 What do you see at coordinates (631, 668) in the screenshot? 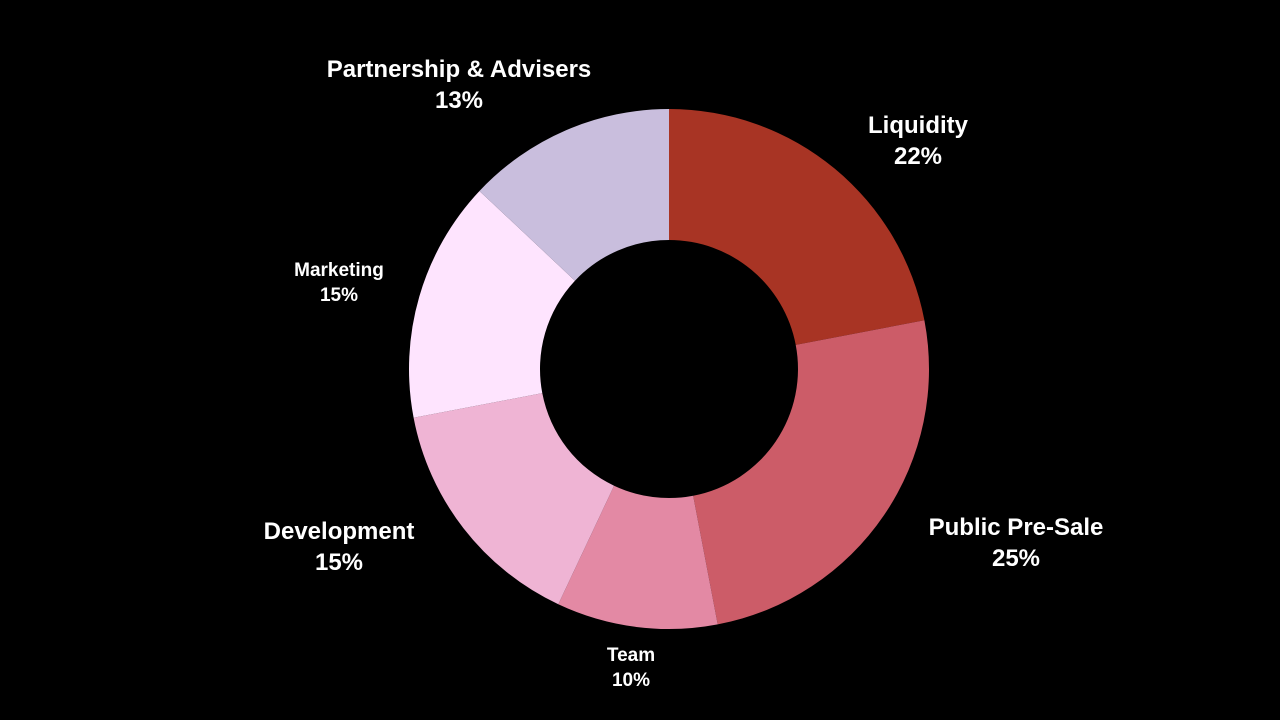
I see `slice-label-team: Team 10%` at bounding box center [631, 668].